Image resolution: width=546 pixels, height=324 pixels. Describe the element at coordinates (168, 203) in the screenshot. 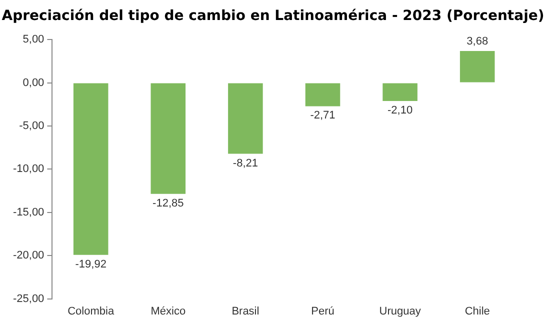

I see `data-label: -12,85` at that location.